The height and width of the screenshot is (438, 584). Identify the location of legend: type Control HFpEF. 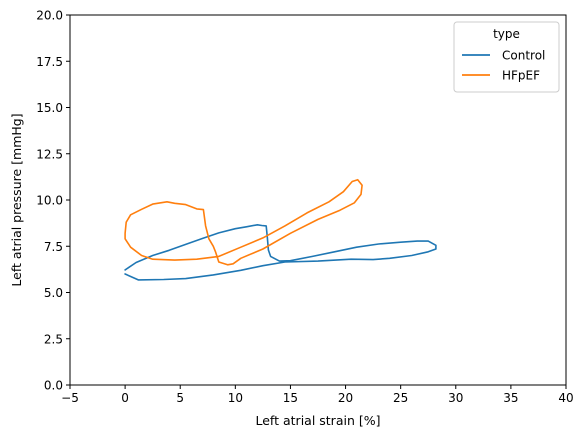
(506, 57).